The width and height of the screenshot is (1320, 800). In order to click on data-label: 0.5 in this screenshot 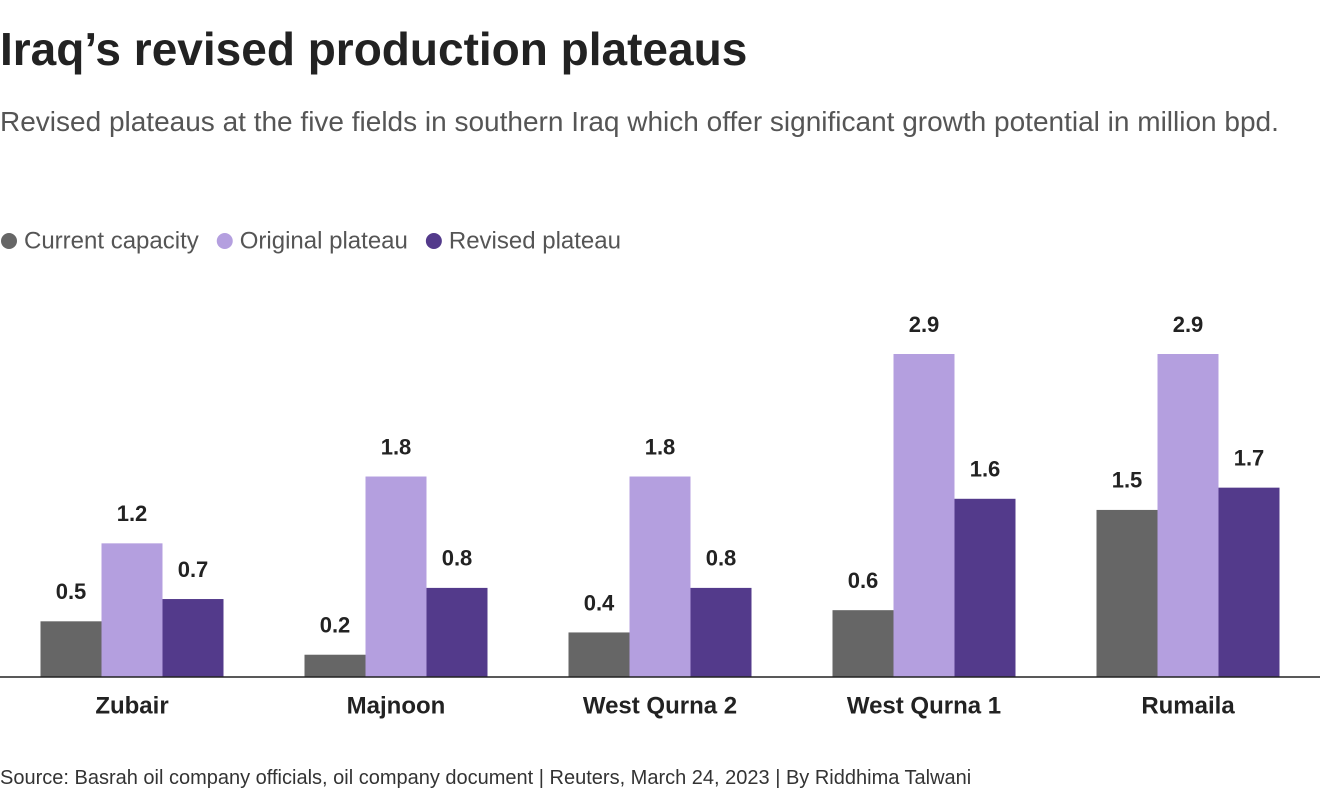, I will do `click(71, 591)`.